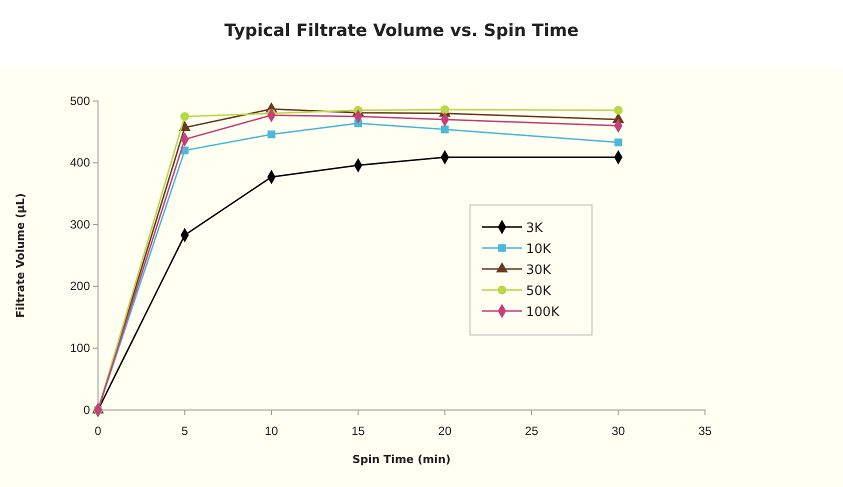 The height and width of the screenshot is (487, 843). Describe the element at coordinates (539, 270) in the screenshot. I see `legend-label: 30K` at that location.